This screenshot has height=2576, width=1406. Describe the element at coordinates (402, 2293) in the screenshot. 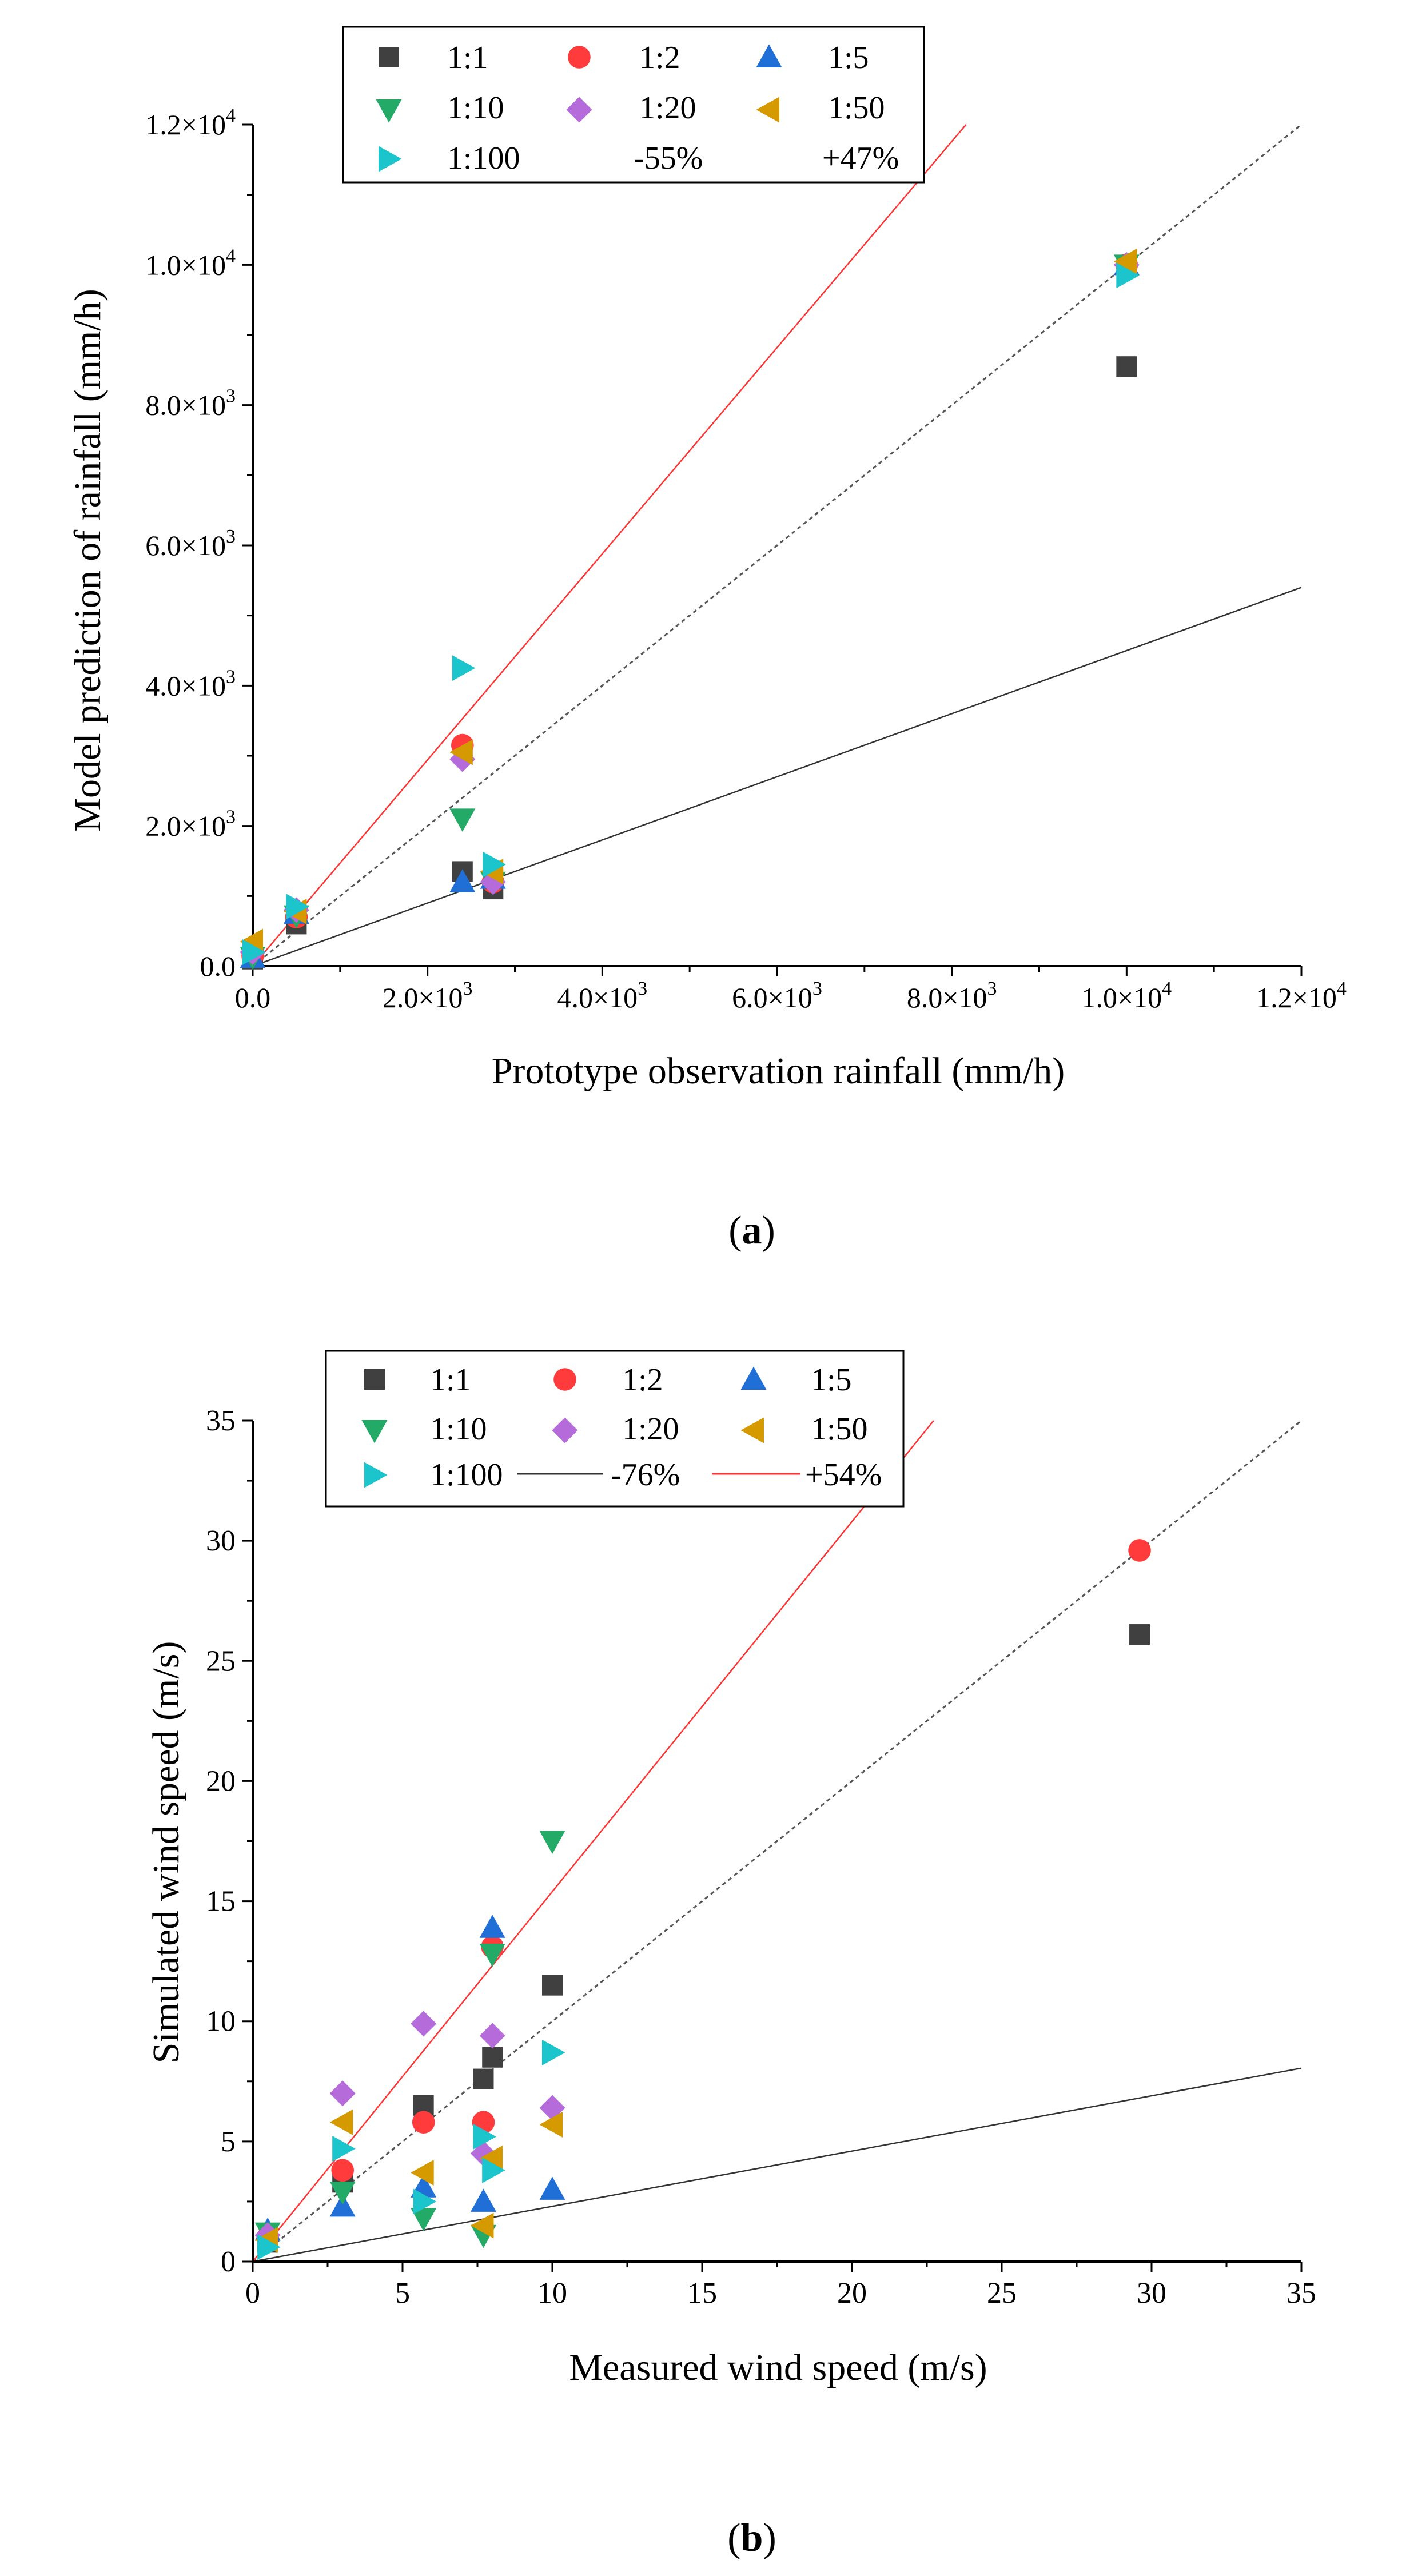

I see `b-x-tick-label: 5` at that location.